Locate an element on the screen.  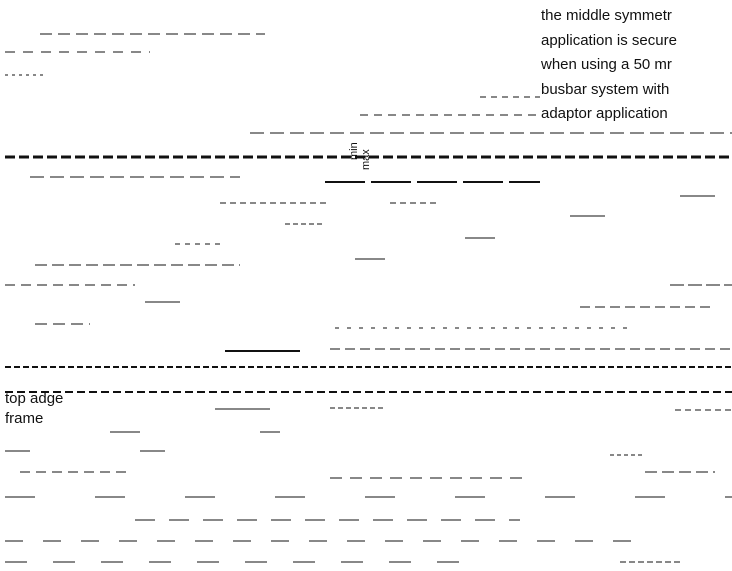
note-line: the middle symmetr is located at coordinates (606, 15).